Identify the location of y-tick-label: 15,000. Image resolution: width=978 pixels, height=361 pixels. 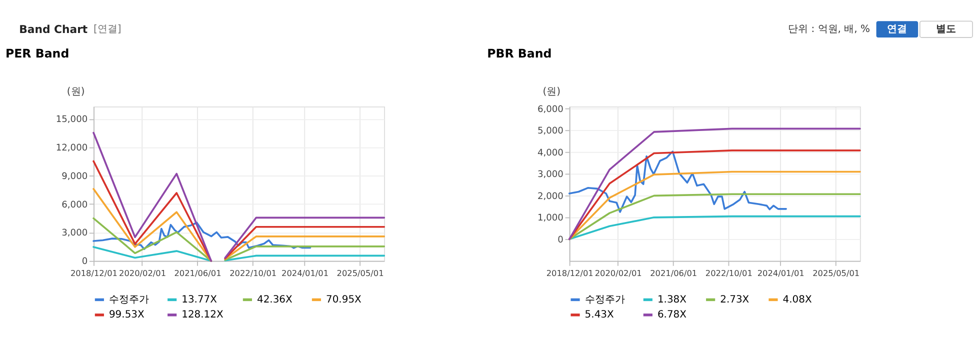
(72, 120).